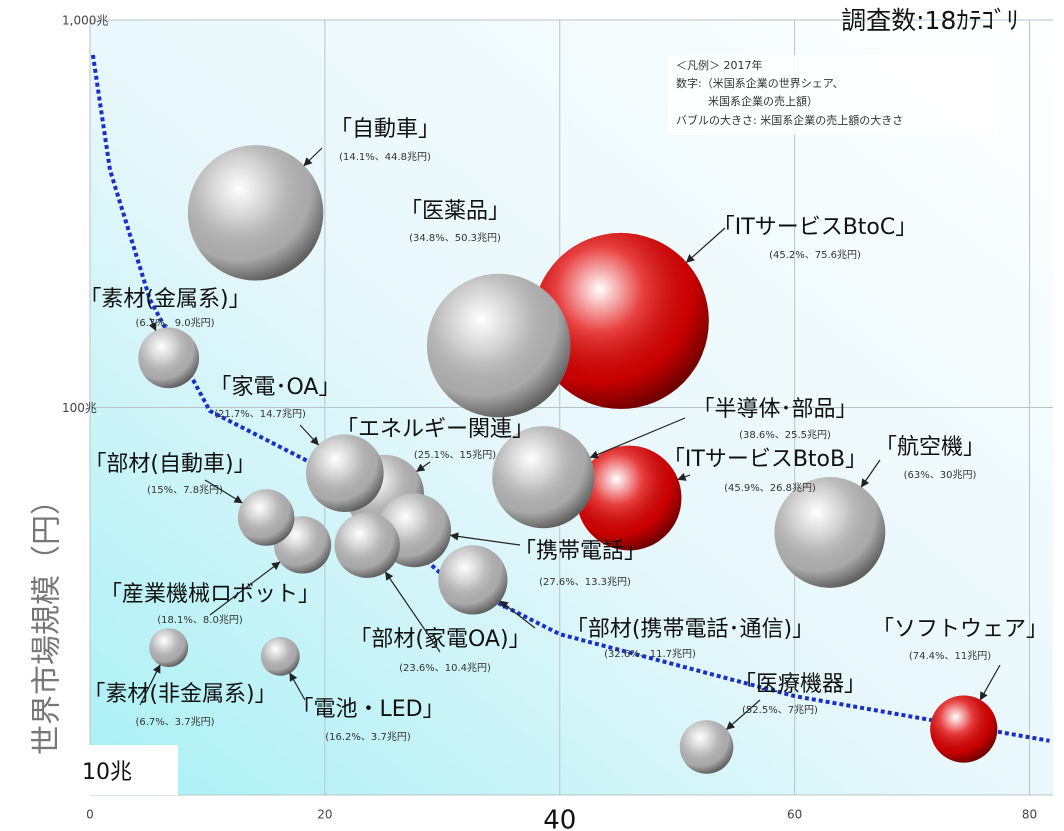 This screenshot has width=1064, height=831. Describe the element at coordinates (800, 684) in the screenshot. I see `bubble-label: ｢医療機器｣` at that location.